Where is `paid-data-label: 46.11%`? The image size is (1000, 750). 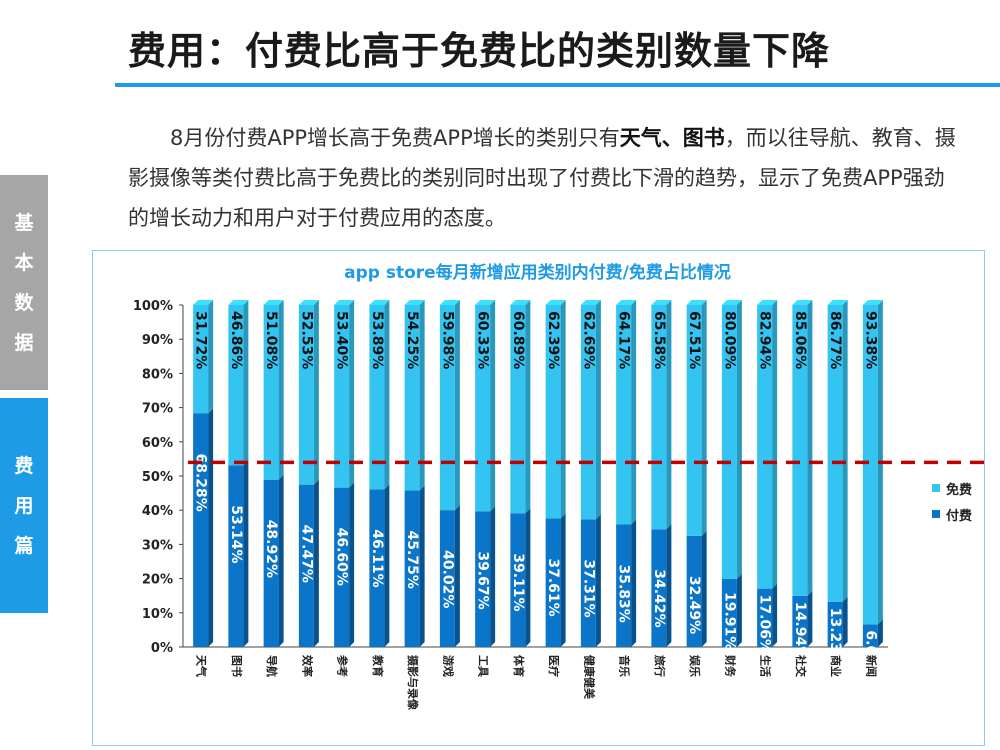 paid-data-label: 46.11% is located at coordinates (377, 558).